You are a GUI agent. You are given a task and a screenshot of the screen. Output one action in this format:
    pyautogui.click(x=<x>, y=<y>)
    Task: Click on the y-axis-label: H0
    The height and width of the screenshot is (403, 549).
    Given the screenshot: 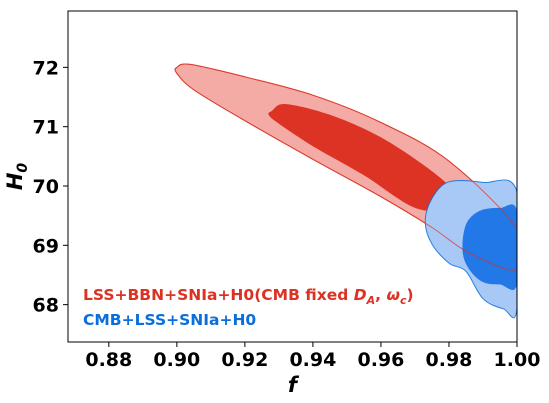 What is the action you would take?
    pyautogui.click(x=17, y=177)
    